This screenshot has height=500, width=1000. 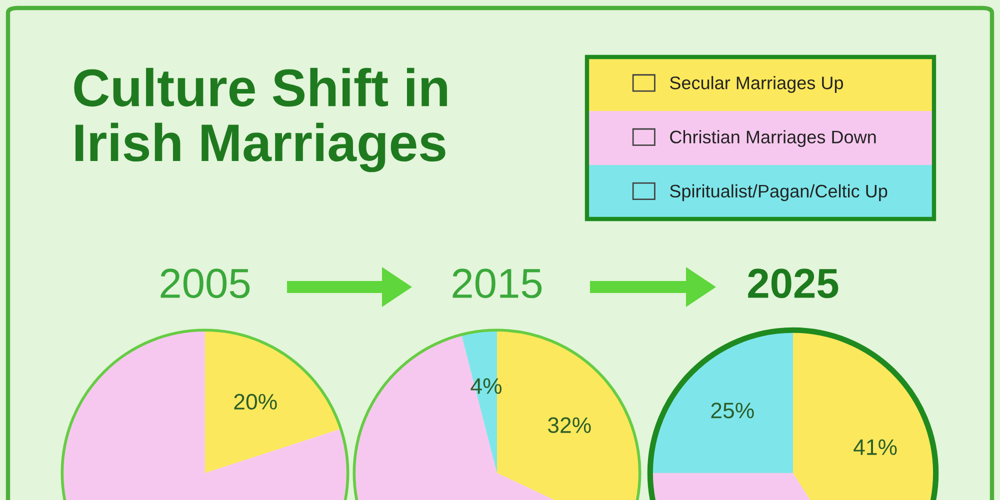 I want to click on text: Culture Shift in Irish Marriages, so click(x=260, y=120).